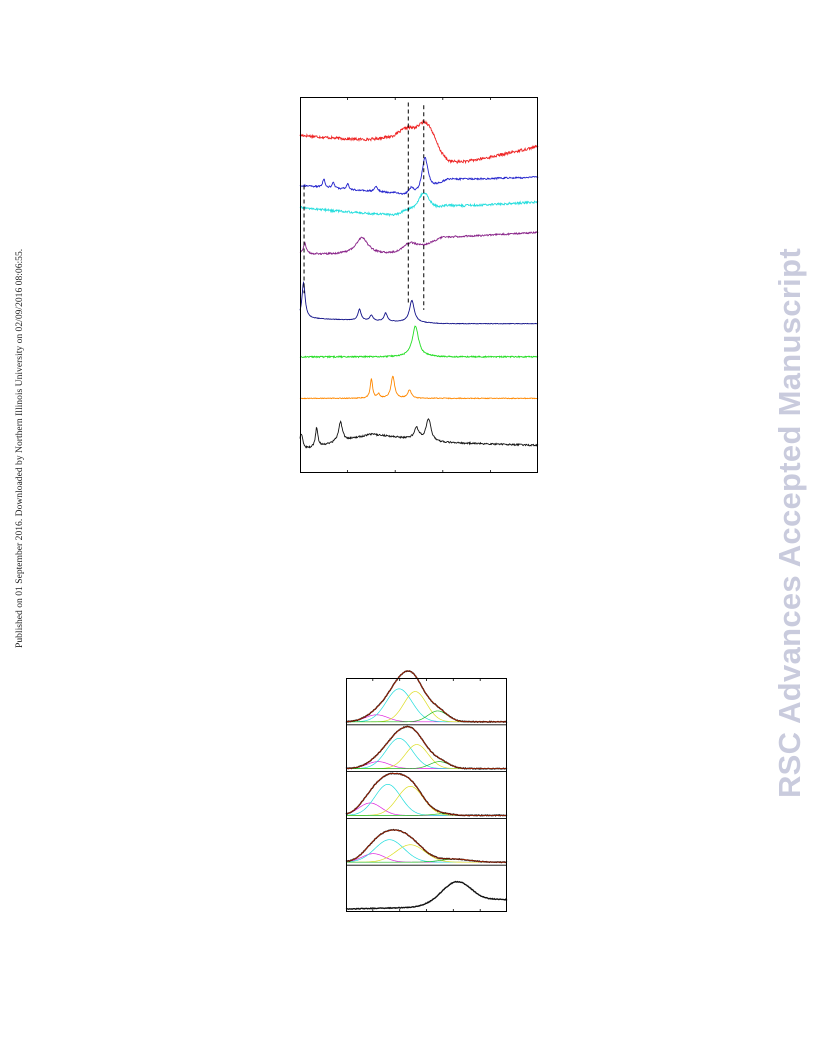 The image size is (816, 1056). I want to click on spectra-plot-frame, so click(419, 285).